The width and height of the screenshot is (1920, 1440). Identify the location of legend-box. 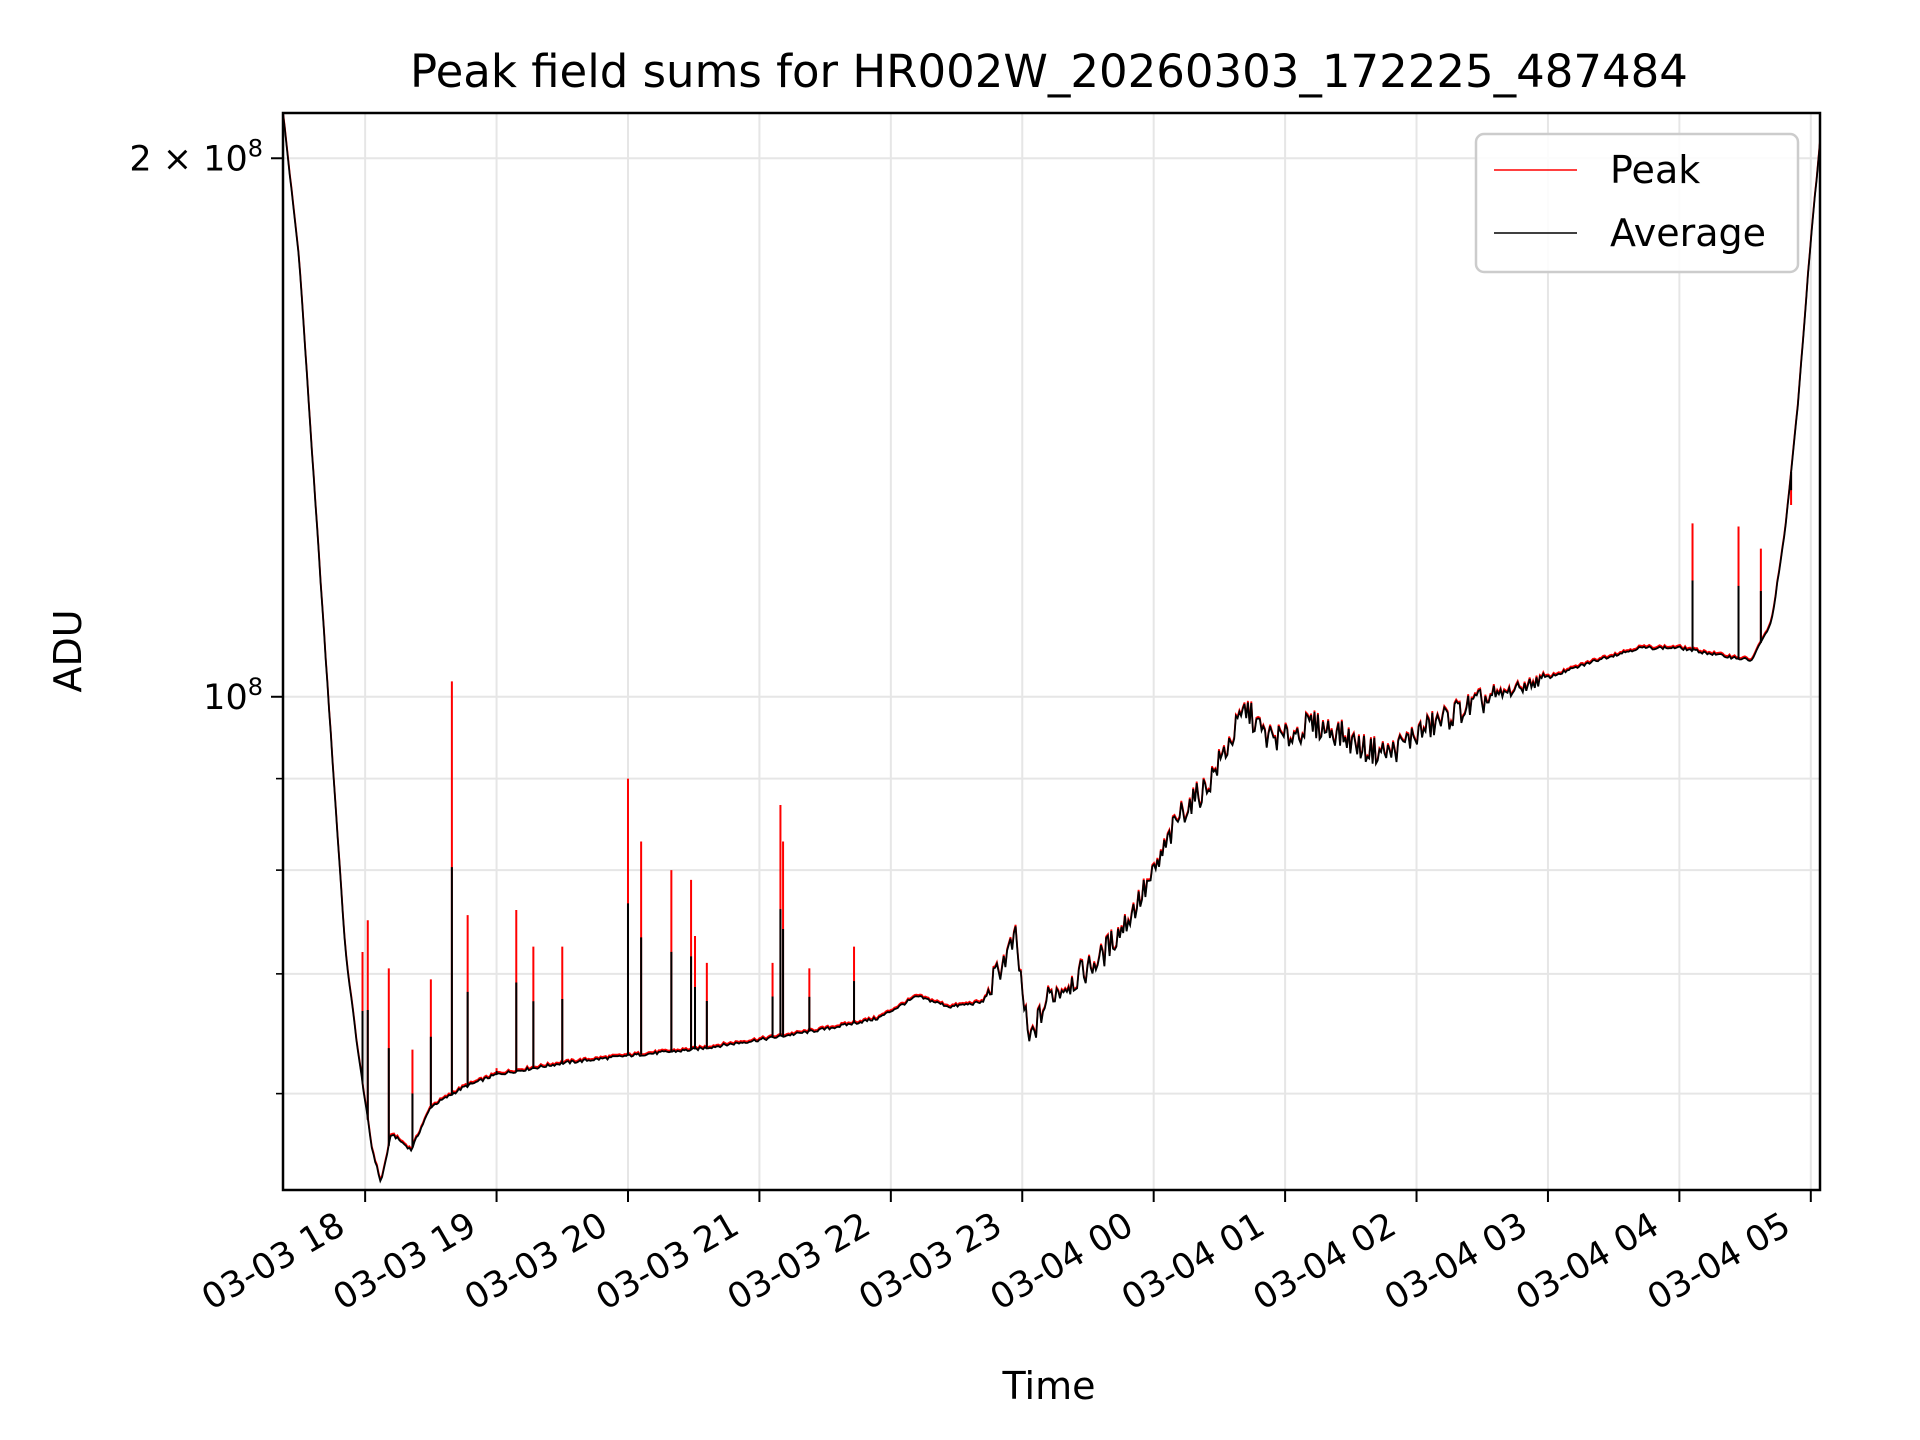
(1637, 203).